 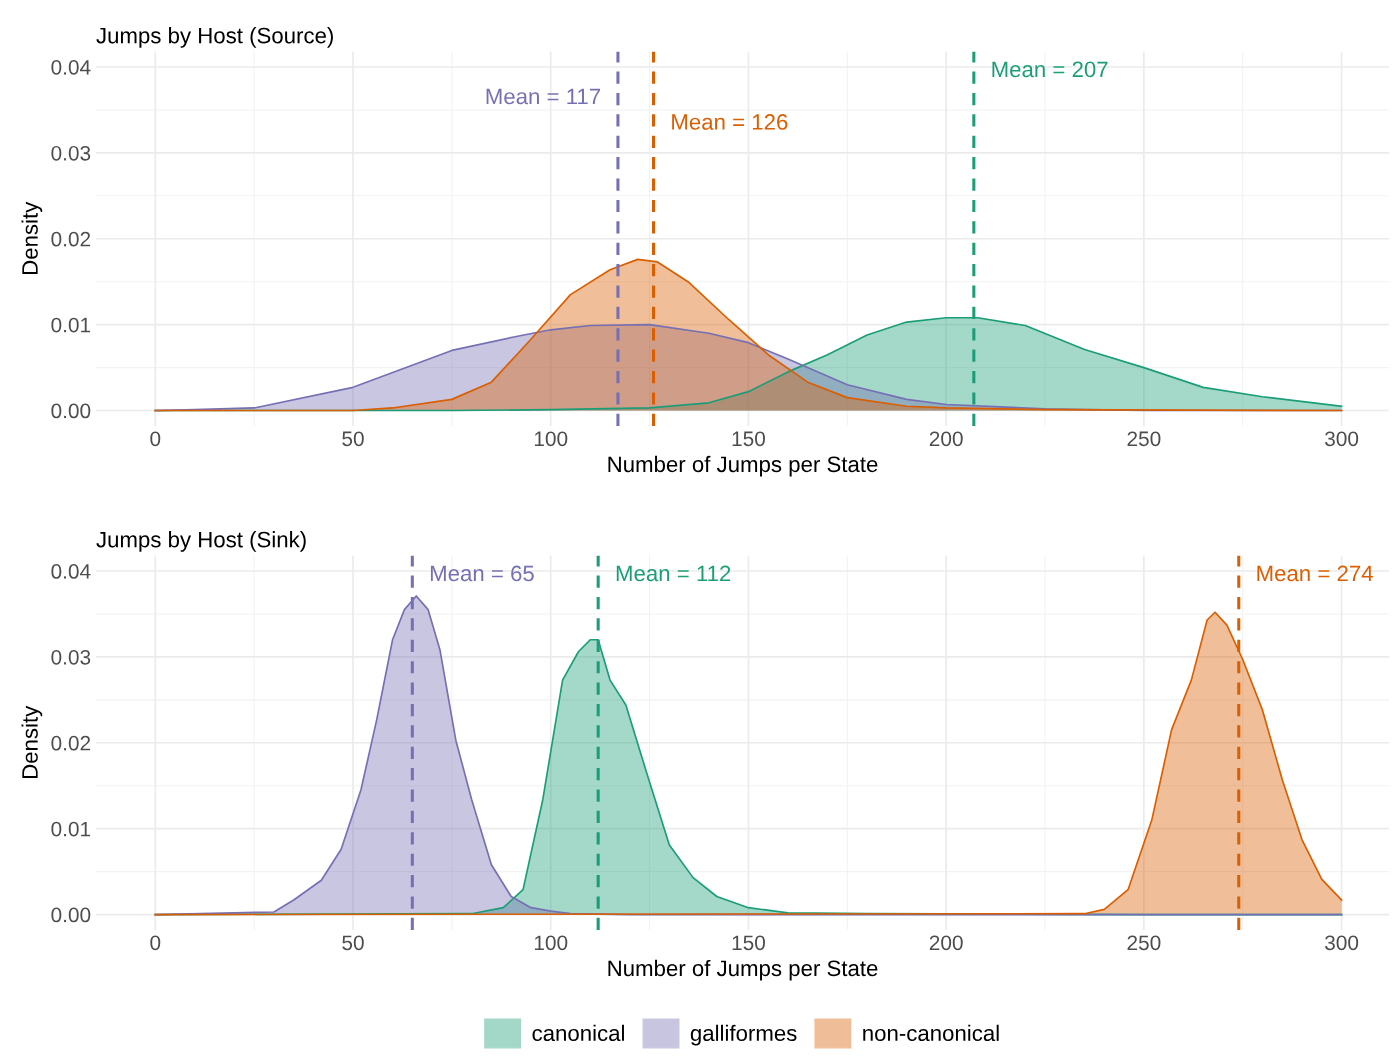 I want to click on ref-line-label: Mean = 126, so click(x=730, y=122).